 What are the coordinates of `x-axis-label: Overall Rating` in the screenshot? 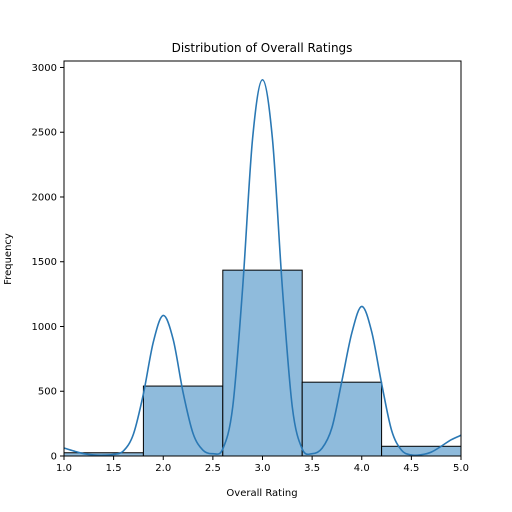 It's located at (261, 493).